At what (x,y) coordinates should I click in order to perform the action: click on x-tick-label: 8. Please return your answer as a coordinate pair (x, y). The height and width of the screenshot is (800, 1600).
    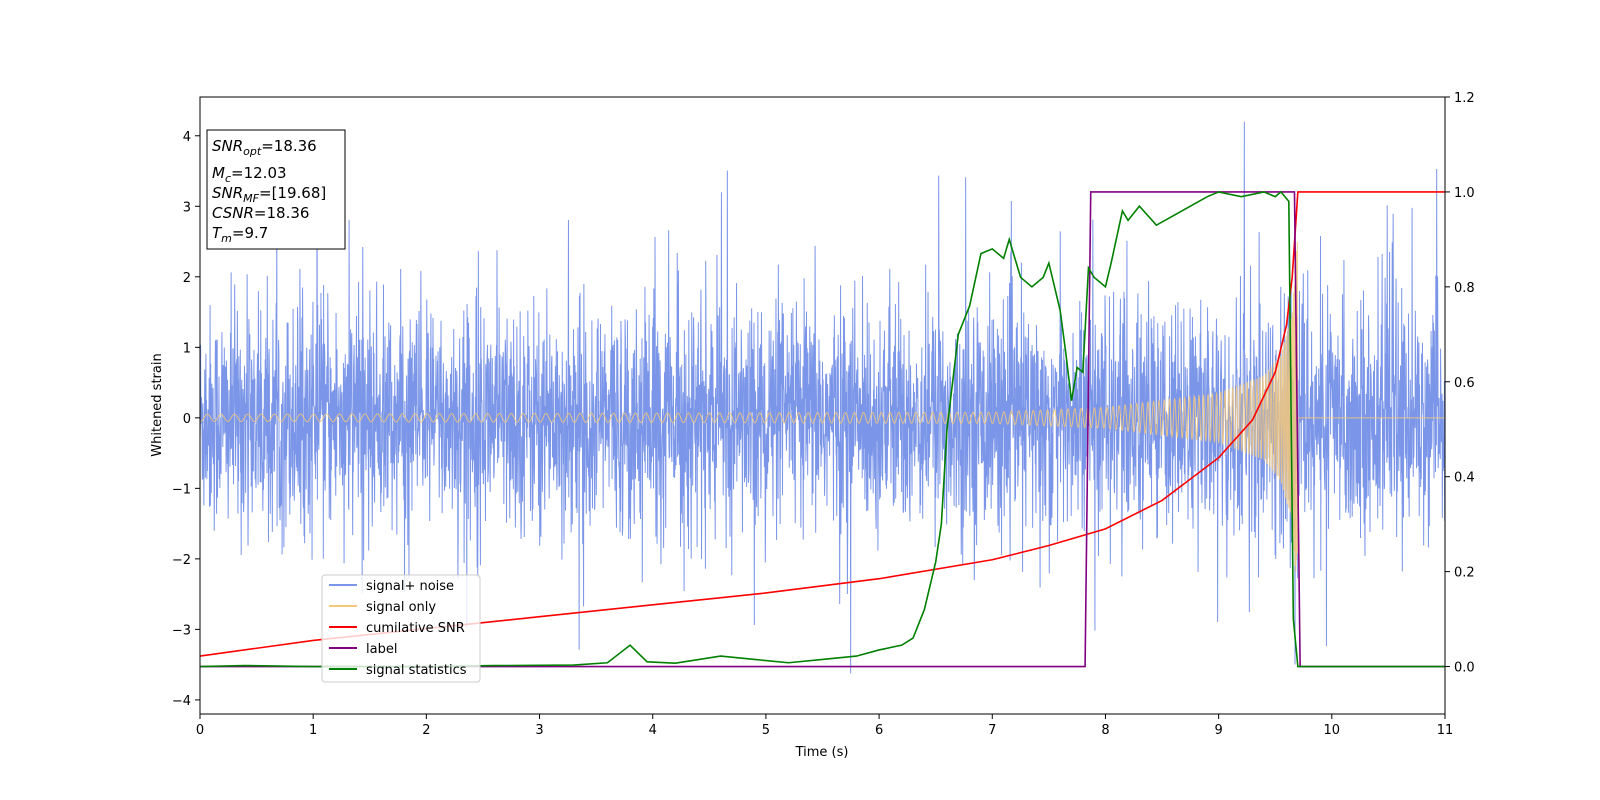
    Looking at the image, I should click on (1105, 730).